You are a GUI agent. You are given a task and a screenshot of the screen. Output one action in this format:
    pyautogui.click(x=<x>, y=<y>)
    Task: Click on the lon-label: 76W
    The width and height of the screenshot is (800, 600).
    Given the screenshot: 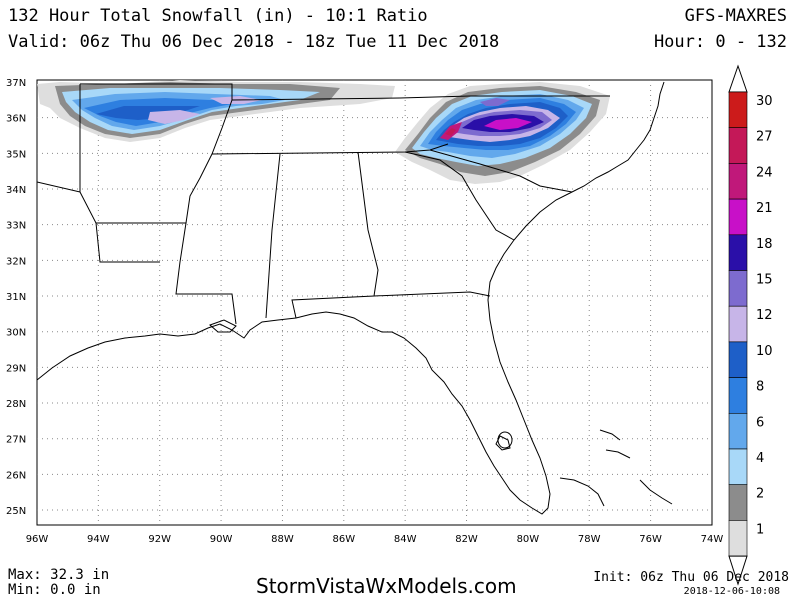 What is the action you would take?
    pyautogui.click(x=650, y=539)
    